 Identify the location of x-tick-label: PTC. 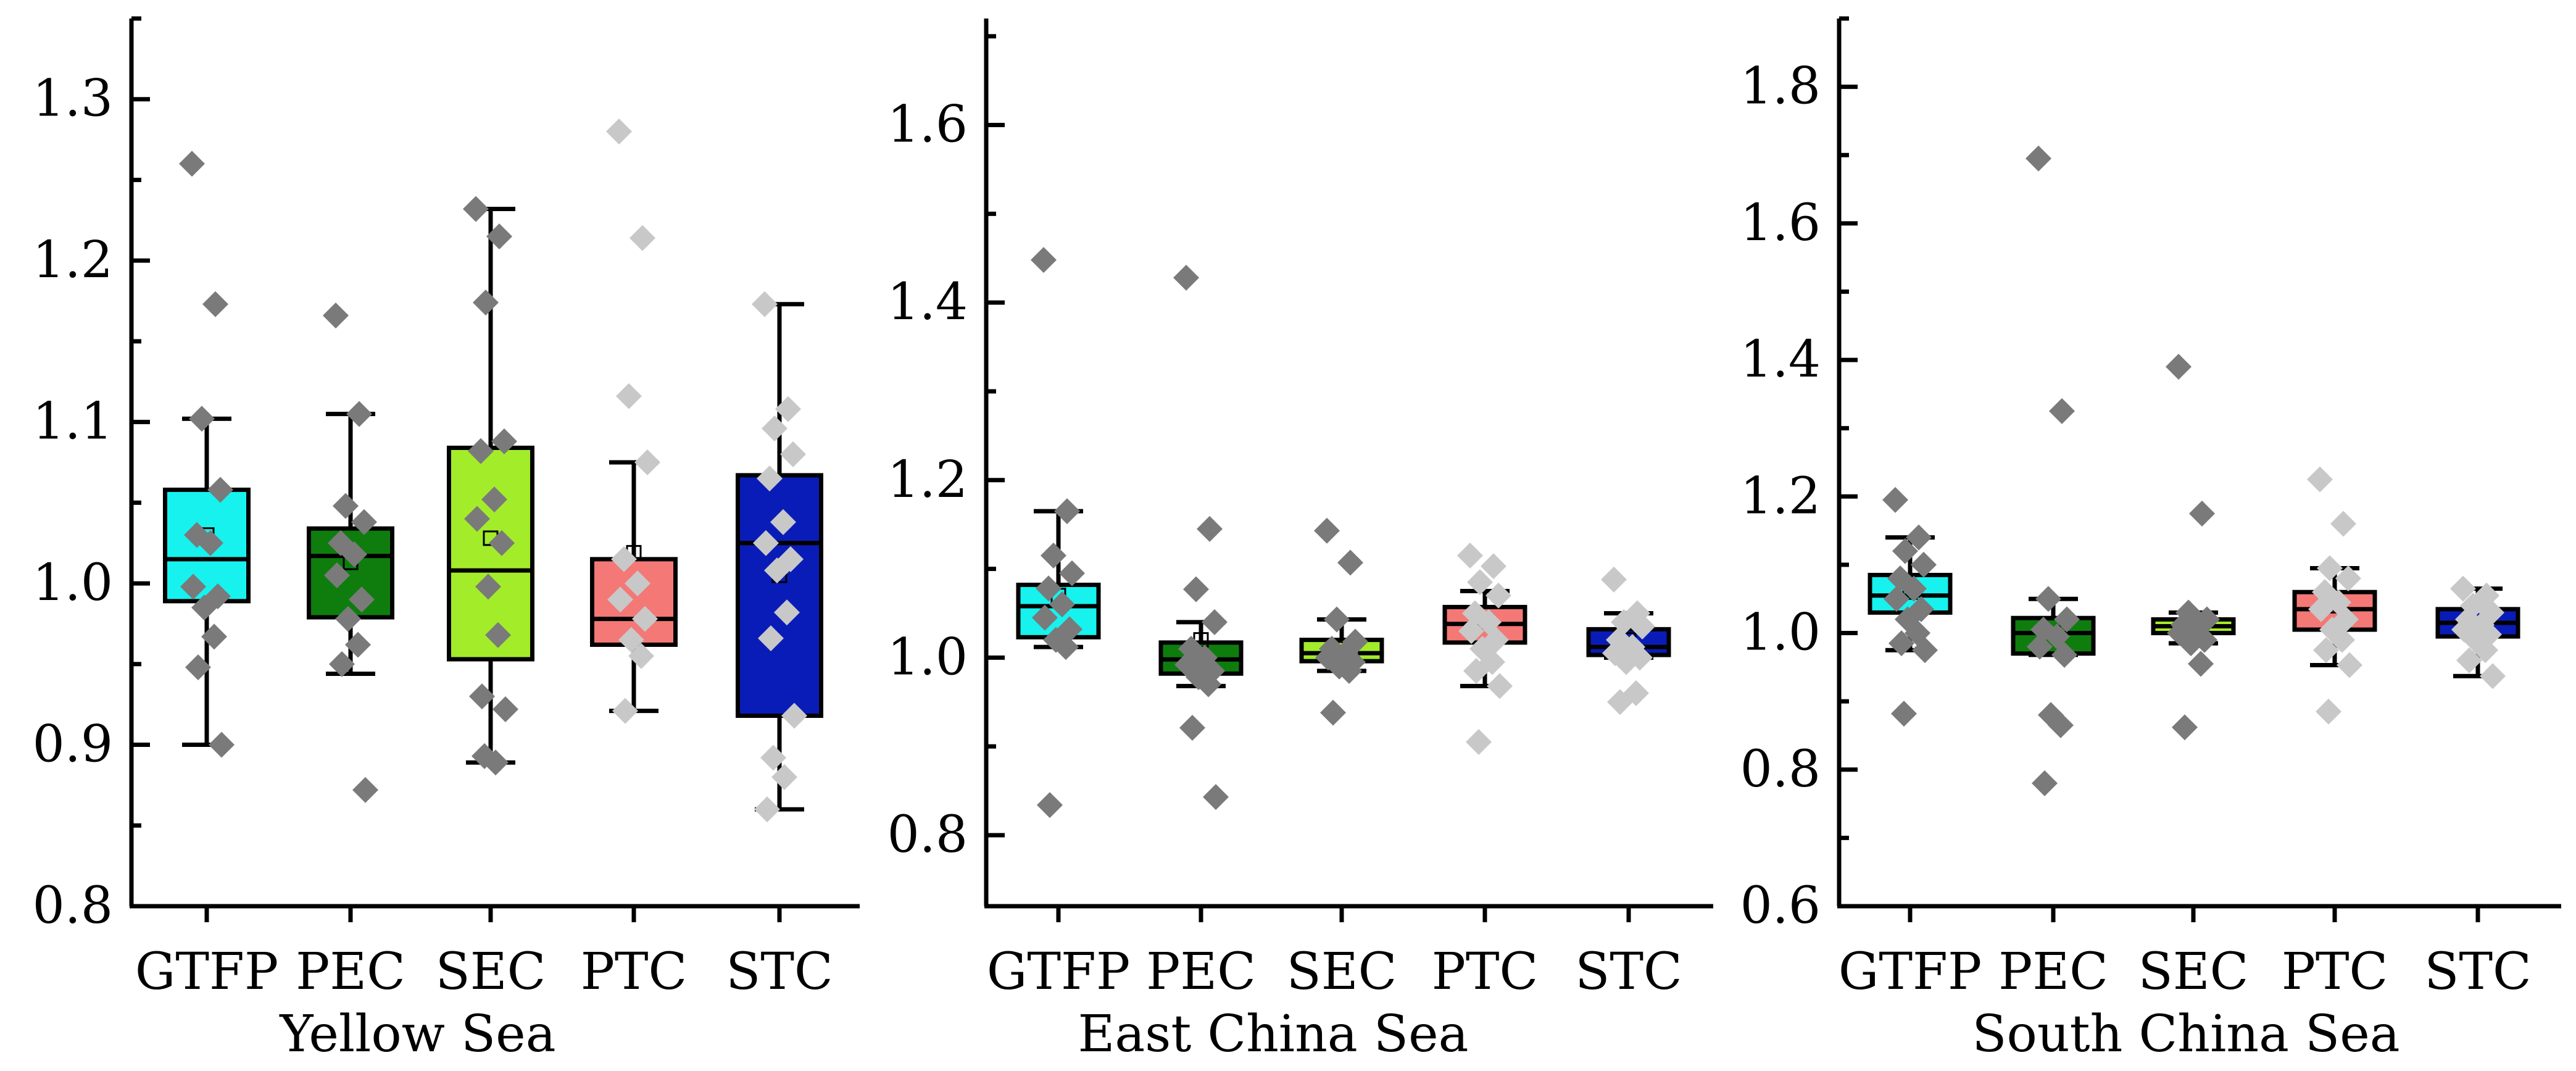
(634, 972).